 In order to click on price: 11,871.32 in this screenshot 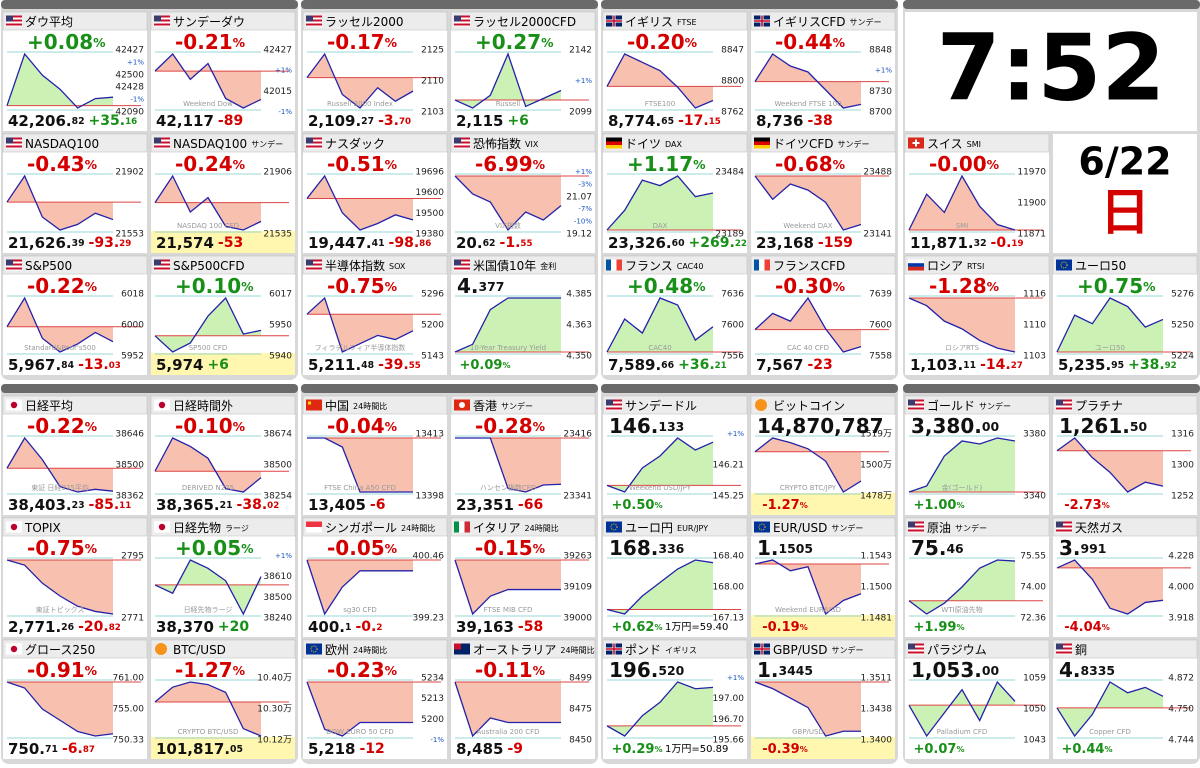, I will do `click(948, 243)`.